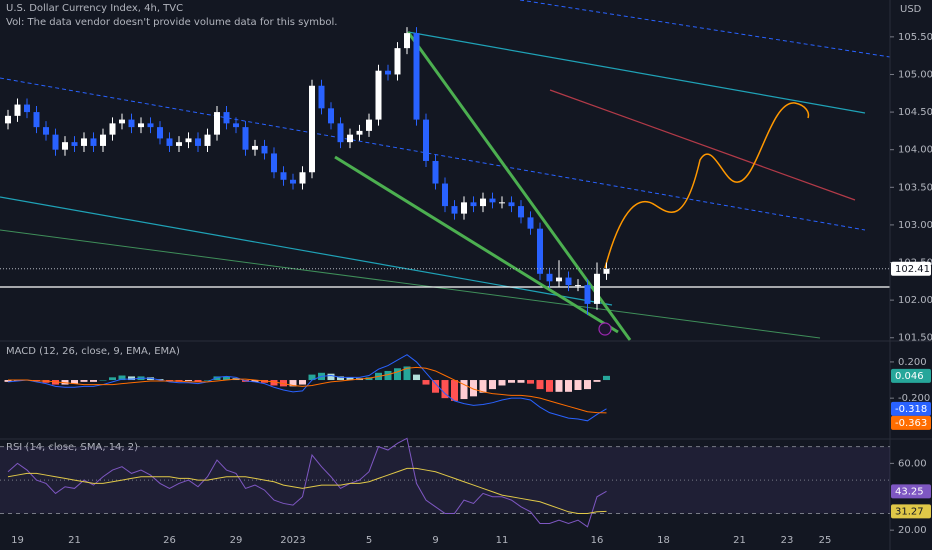  I want to click on value-tag-label: -0.318, so click(911, 409).